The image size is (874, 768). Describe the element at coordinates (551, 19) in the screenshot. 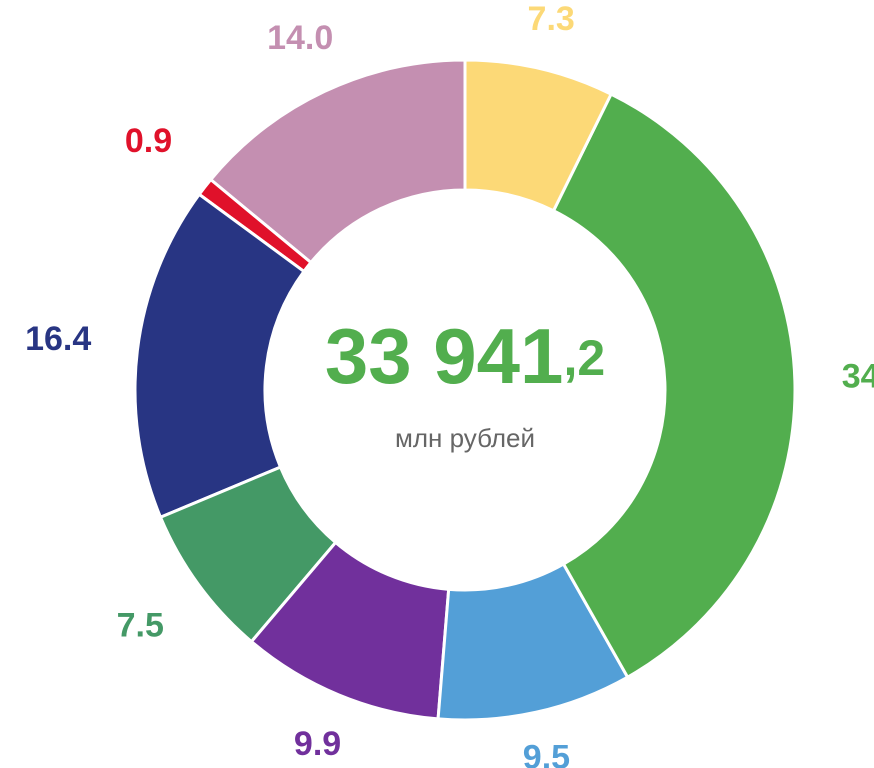

I see `value-label: 7.3` at that location.